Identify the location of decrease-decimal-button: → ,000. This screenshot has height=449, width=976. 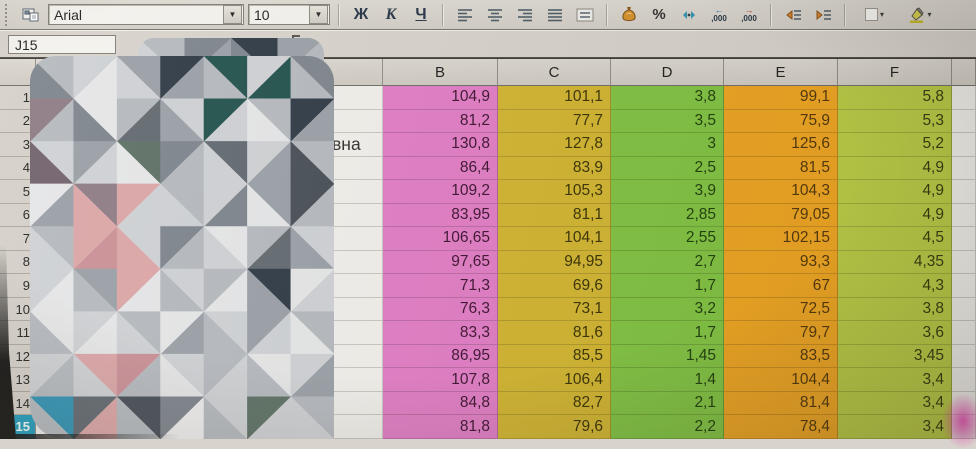
(749, 15).